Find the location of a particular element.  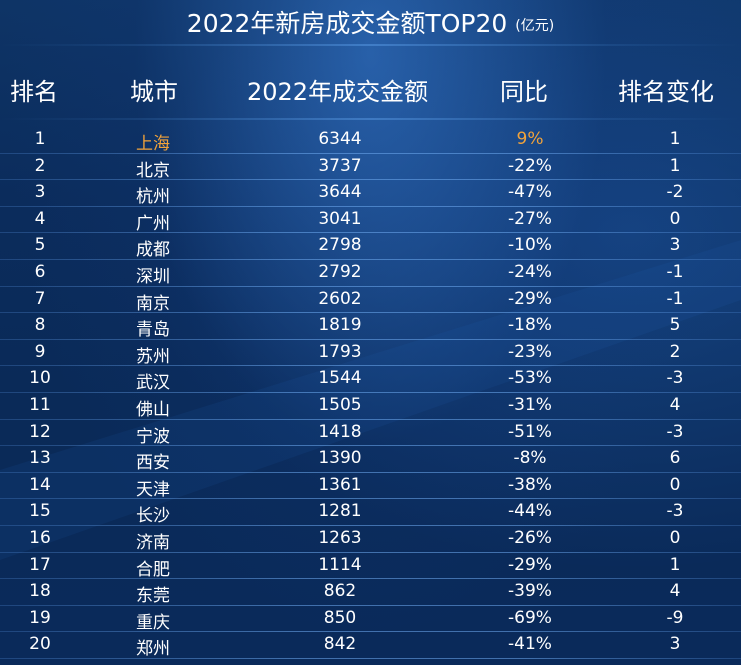

table-row: 10 武汉 1544 -53% -3 is located at coordinates (370, 379).